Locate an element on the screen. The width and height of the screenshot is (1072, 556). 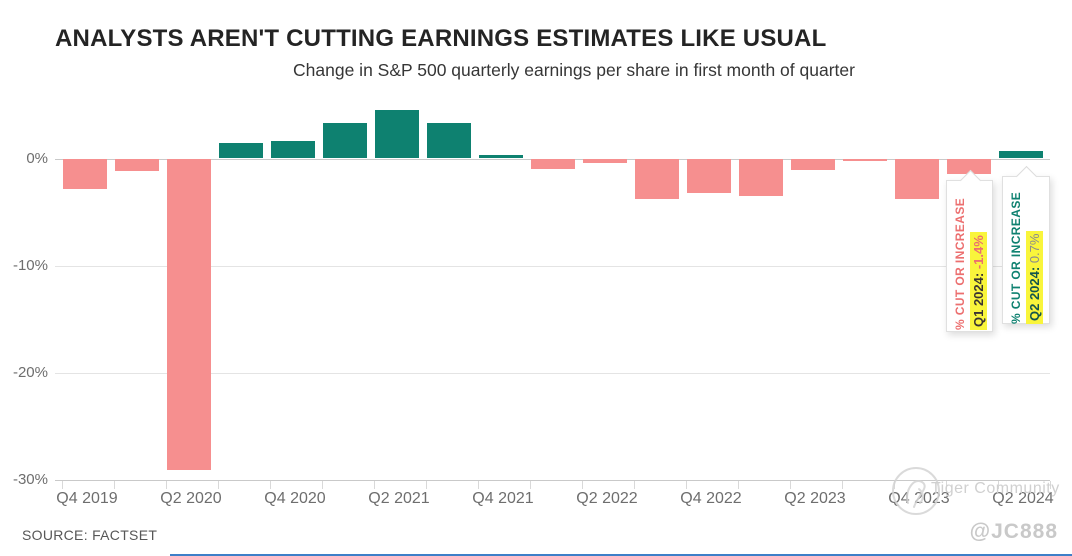
bar-q3-2023 is located at coordinates (865, 159).